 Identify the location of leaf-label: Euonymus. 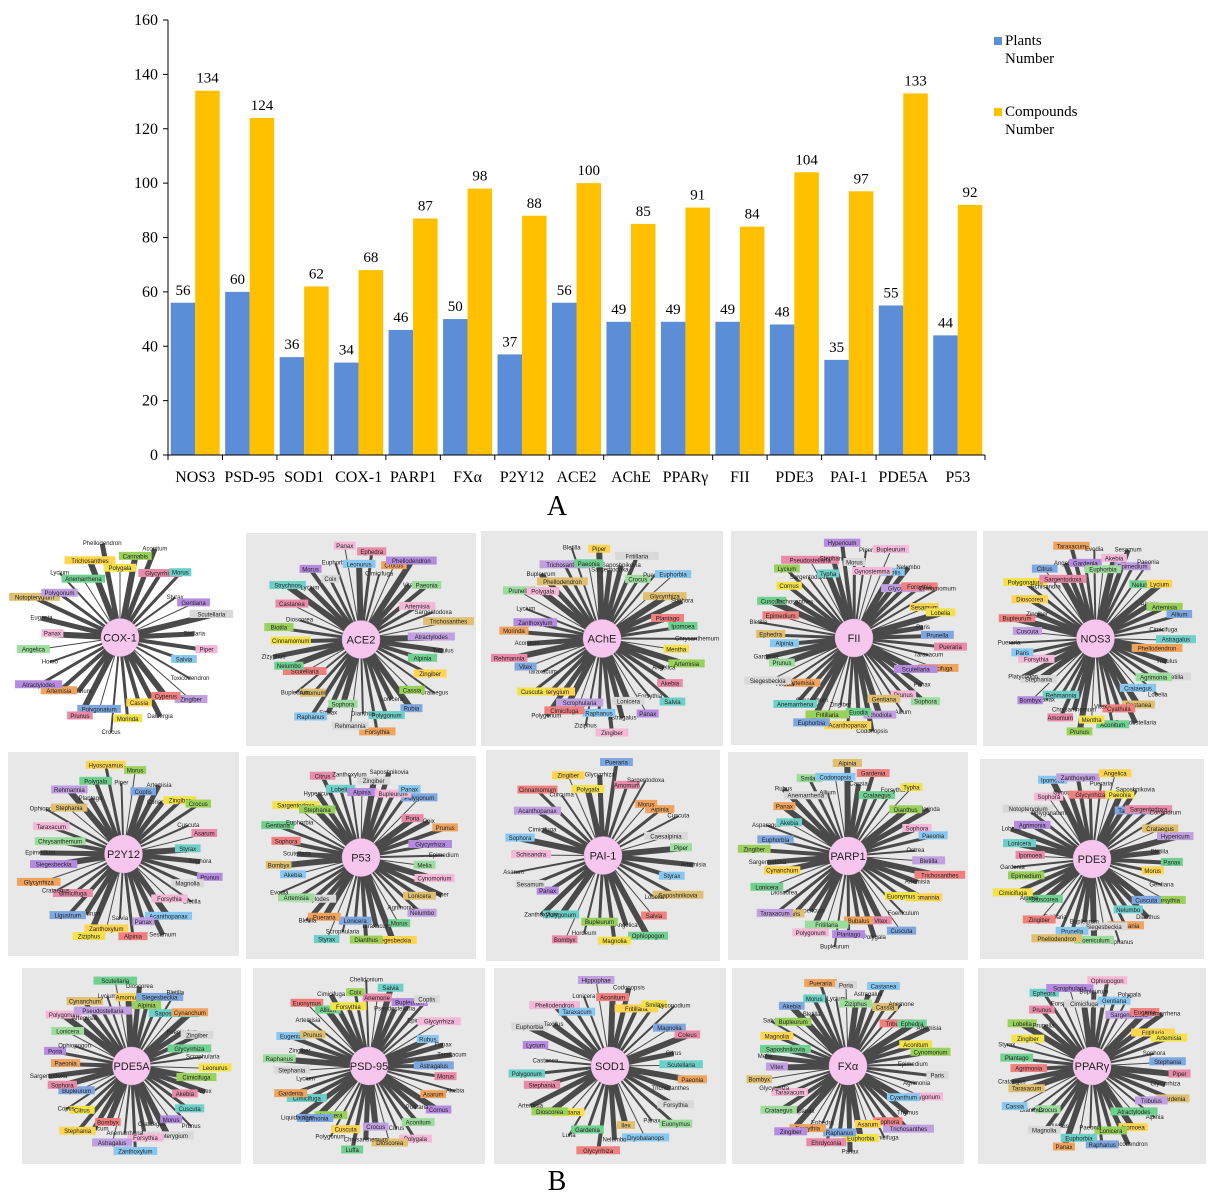
(676, 1125).